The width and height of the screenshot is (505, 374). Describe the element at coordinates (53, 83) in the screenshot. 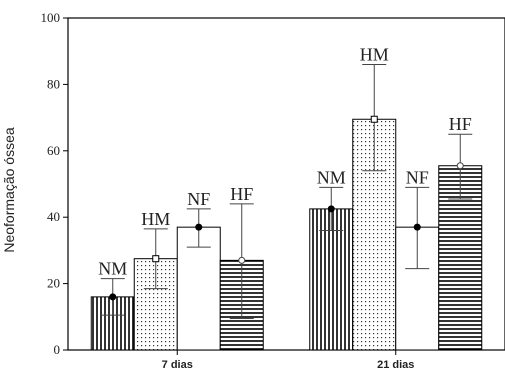

I see `y-tick-label: 80` at that location.